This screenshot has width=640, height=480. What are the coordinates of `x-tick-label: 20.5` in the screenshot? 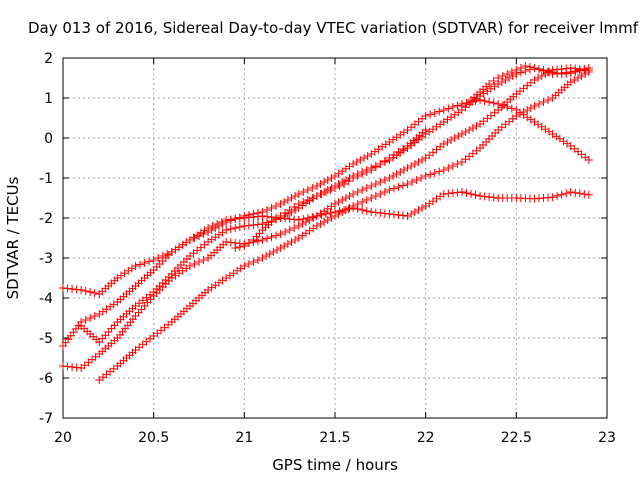 It's located at (153, 438).